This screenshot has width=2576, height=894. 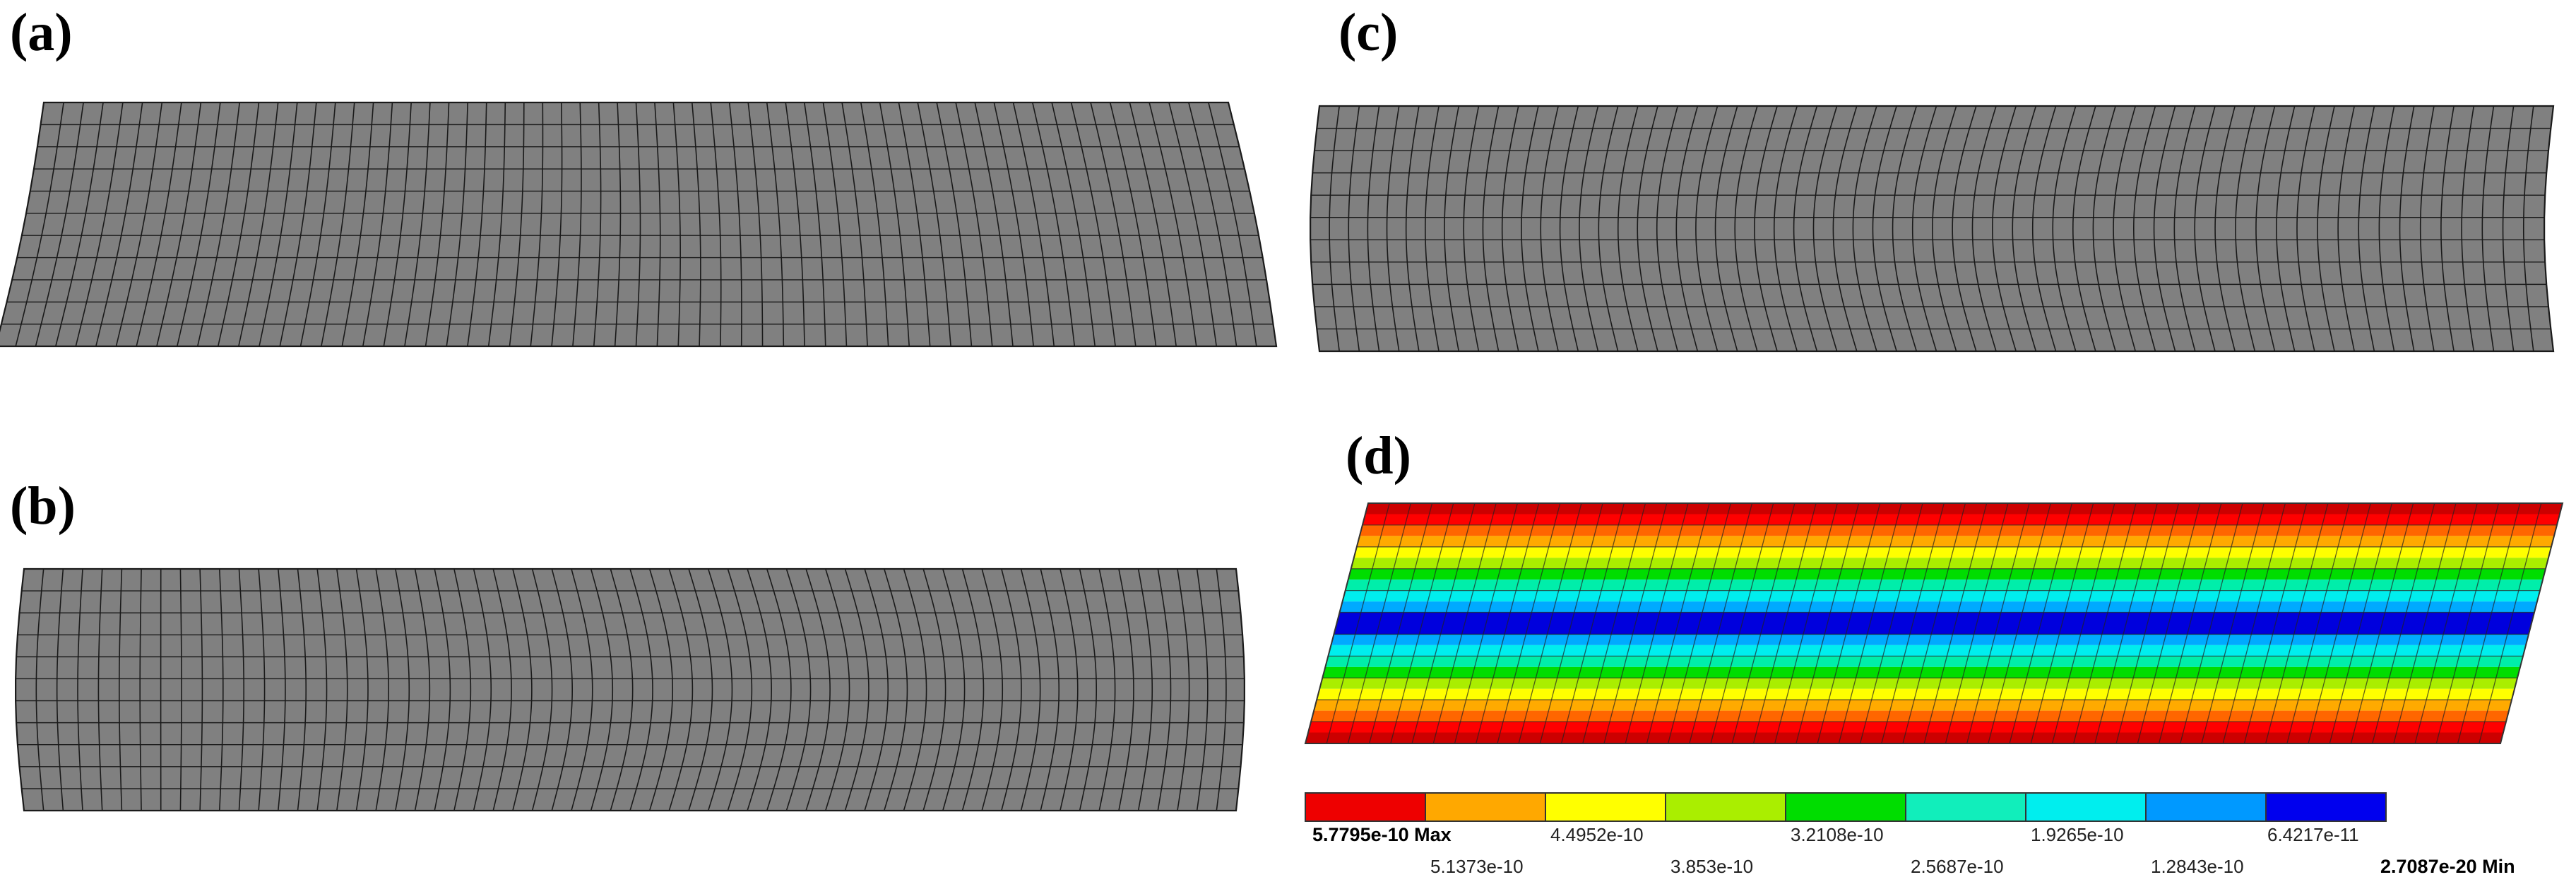 What do you see at coordinates (1712, 867) in the screenshot?
I see `legend-label-2: 3.853e-10` at bounding box center [1712, 867].